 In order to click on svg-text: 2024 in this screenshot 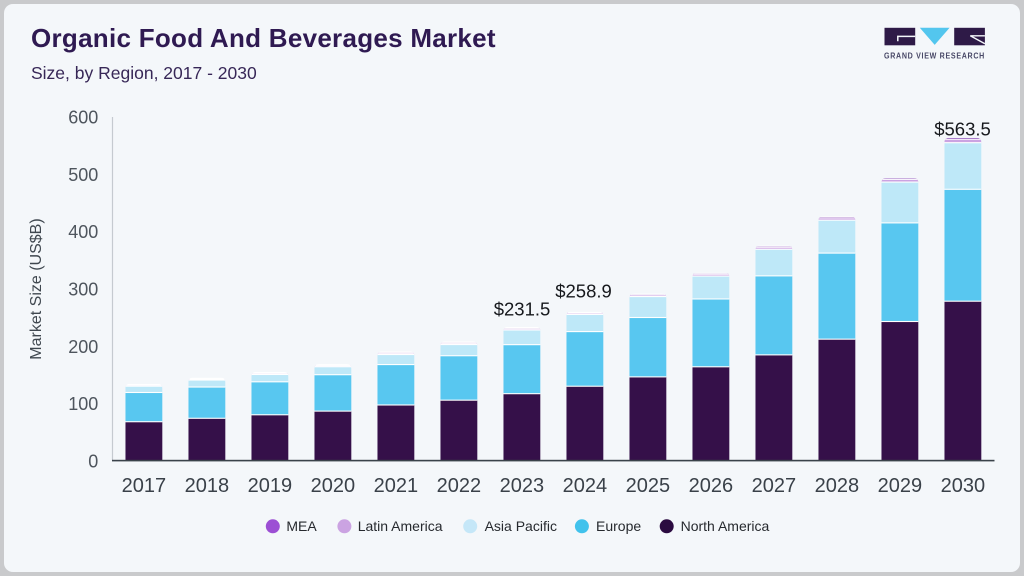, I will do `click(585, 486)`.